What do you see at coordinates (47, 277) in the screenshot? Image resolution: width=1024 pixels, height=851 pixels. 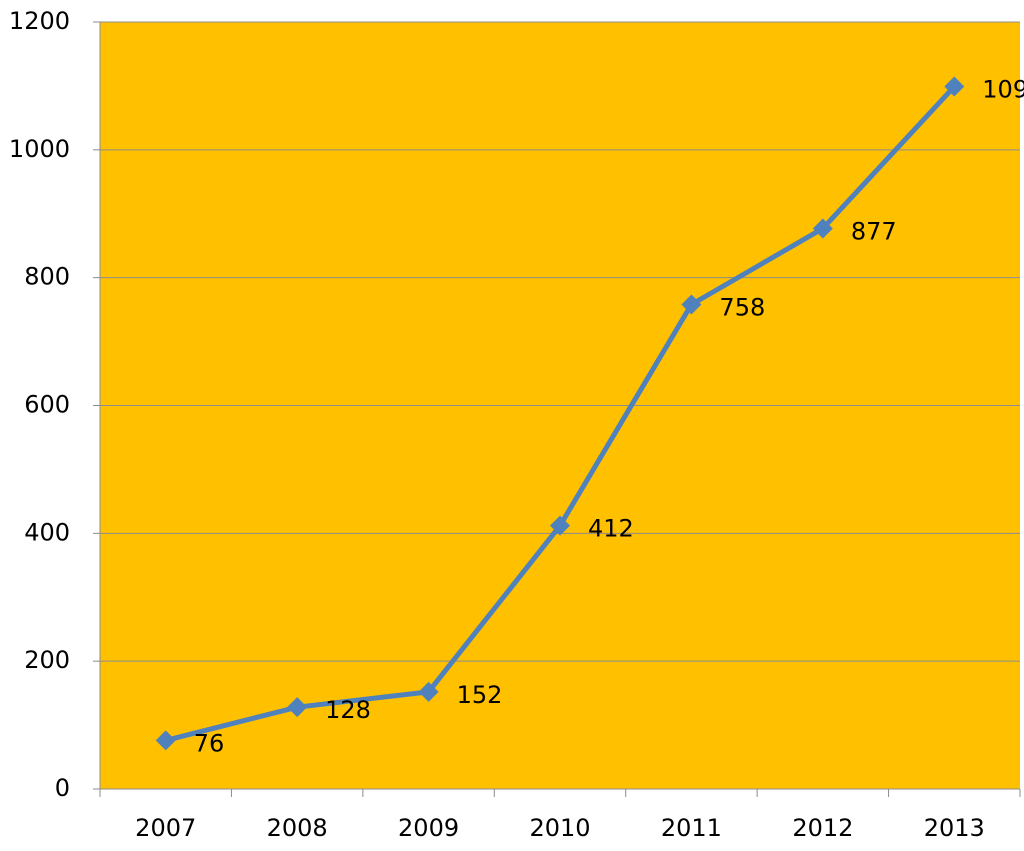 I see `y-tick-label: 800` at bounding box center [47, 277].